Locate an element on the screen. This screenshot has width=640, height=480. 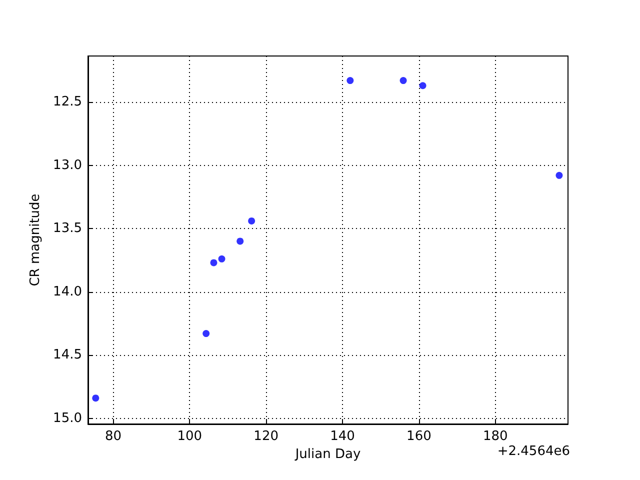
text: +2.4564e6 is located at coordinates (533, 451).